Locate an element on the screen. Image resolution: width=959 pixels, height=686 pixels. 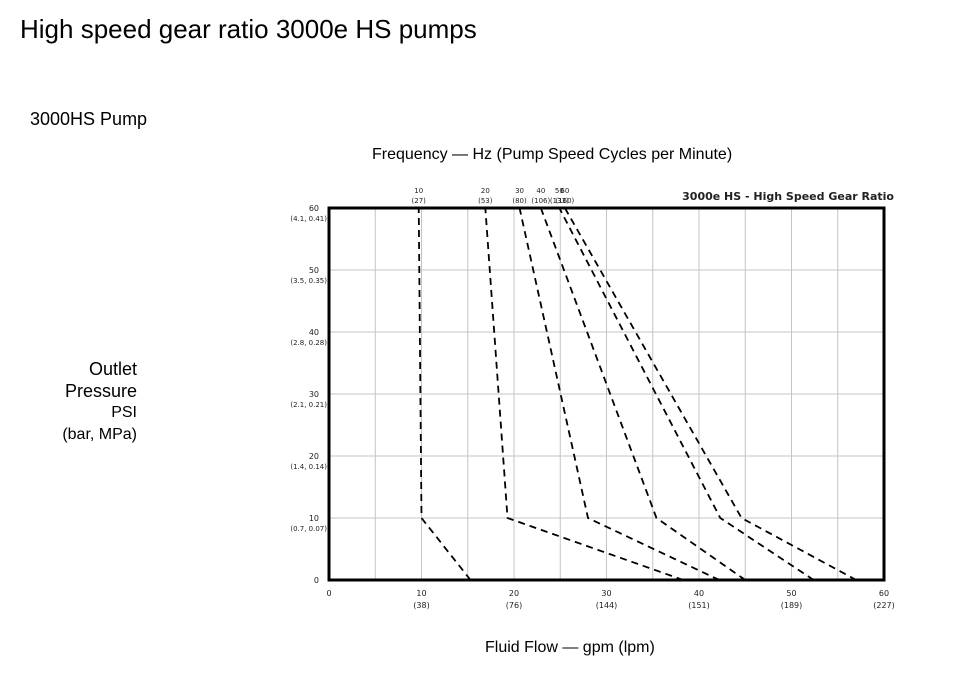
x-tick-label: 40 is located at coordinates (699, 593).